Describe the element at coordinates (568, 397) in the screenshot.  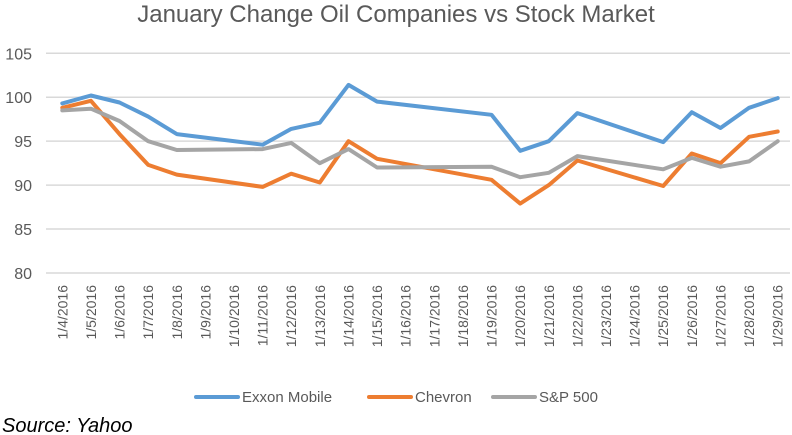
I see `legend-label: S&P 500` at that location.